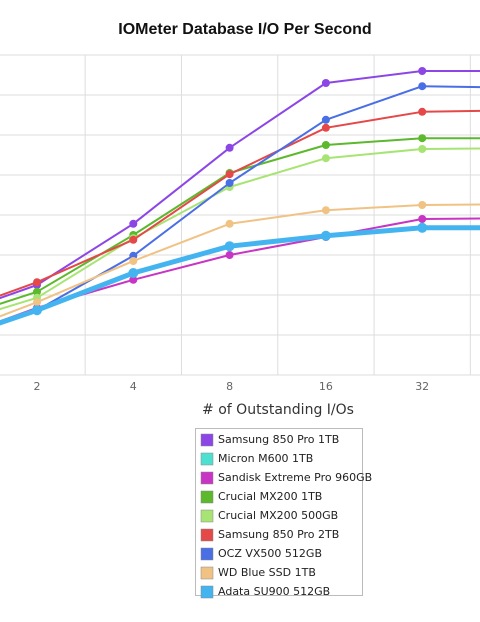 This screenshot has width=480, height=622. Describe the element at coordinates (274, 591) in the screenshot. I see `legend-label: Adata SU900 512GB` at that location.